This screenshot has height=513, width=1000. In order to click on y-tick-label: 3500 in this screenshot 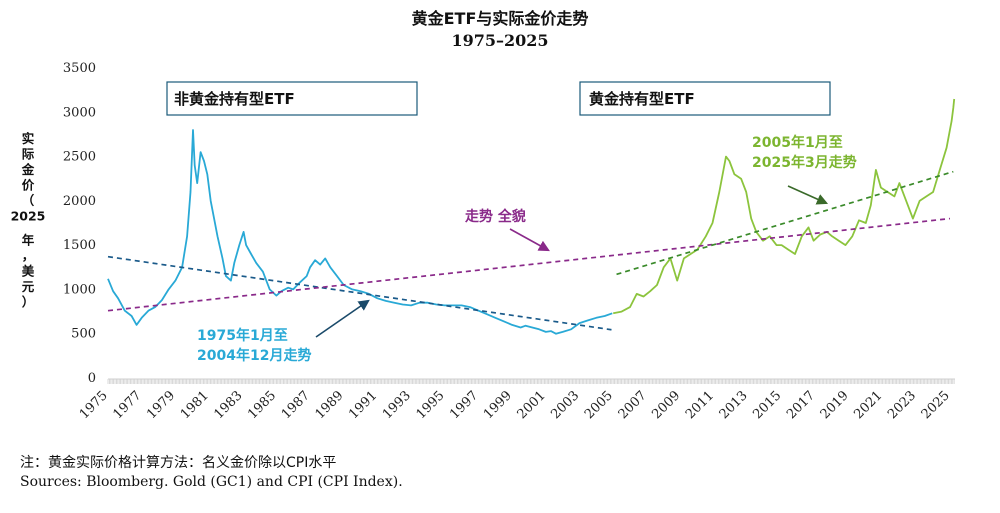, I will do `click(79, 68)`.